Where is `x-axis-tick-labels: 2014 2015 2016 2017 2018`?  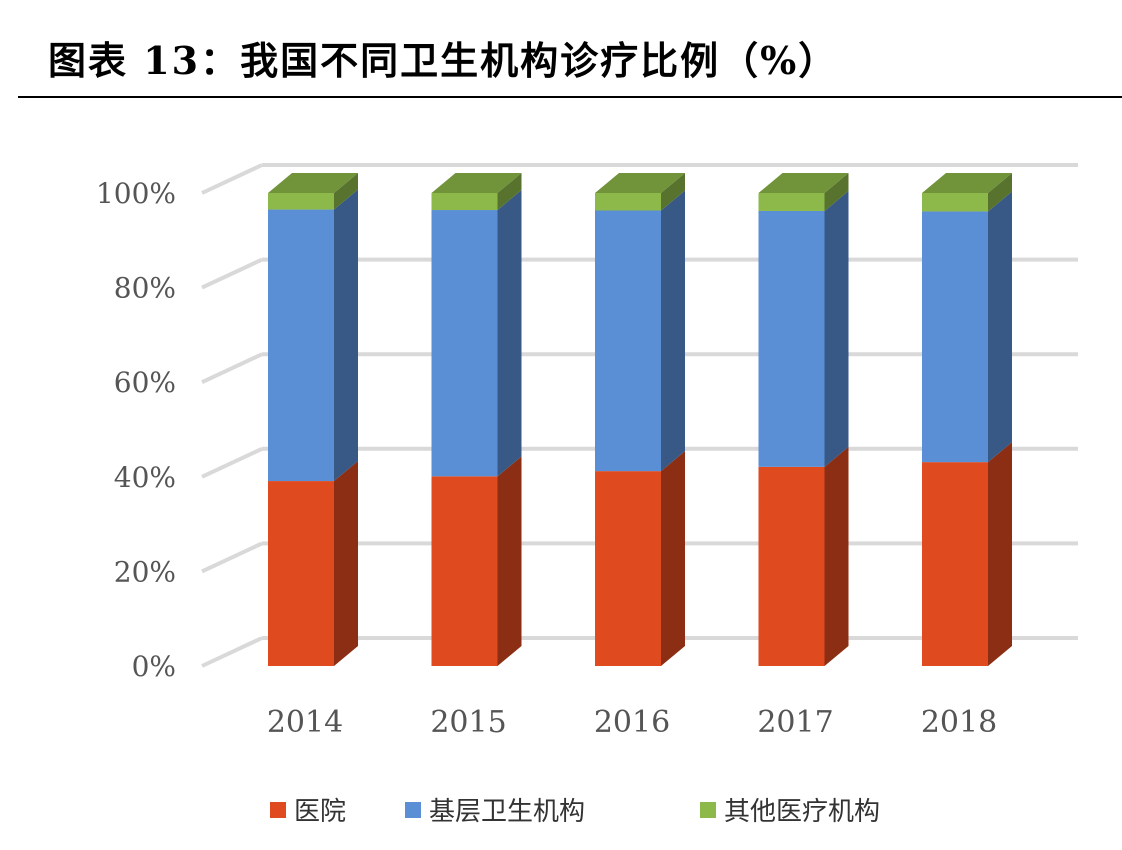 x-axis-tick-labels: 2014 2015 2016 2017 2018 is located at coordinates (632, 722).